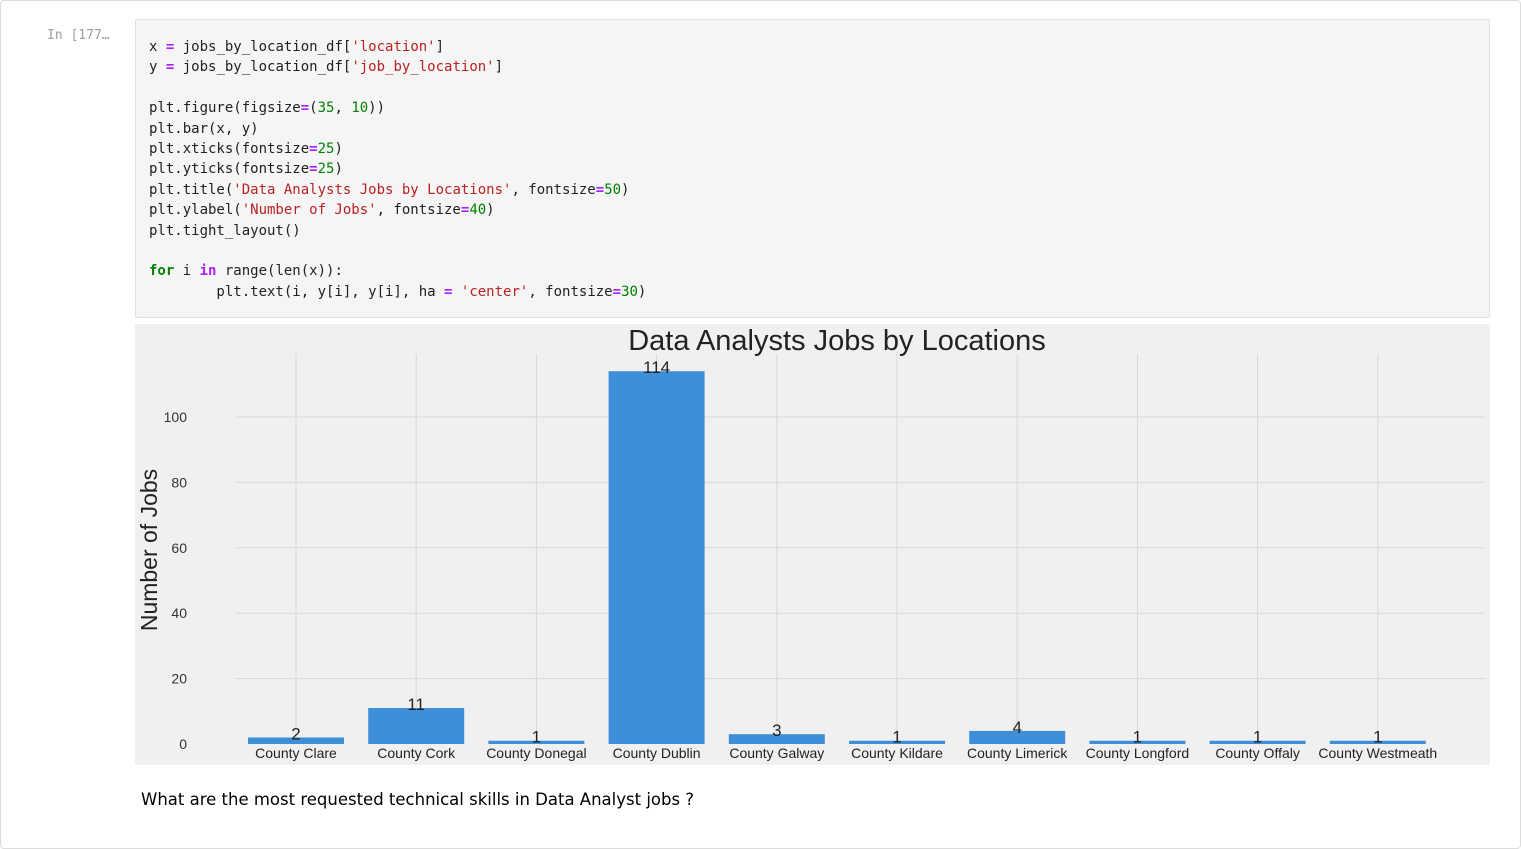  What do you see at coordinates (397, 231) in the screenshot?
I see `code-line: plt.tight_layout()` at bounding box center [397, 231].